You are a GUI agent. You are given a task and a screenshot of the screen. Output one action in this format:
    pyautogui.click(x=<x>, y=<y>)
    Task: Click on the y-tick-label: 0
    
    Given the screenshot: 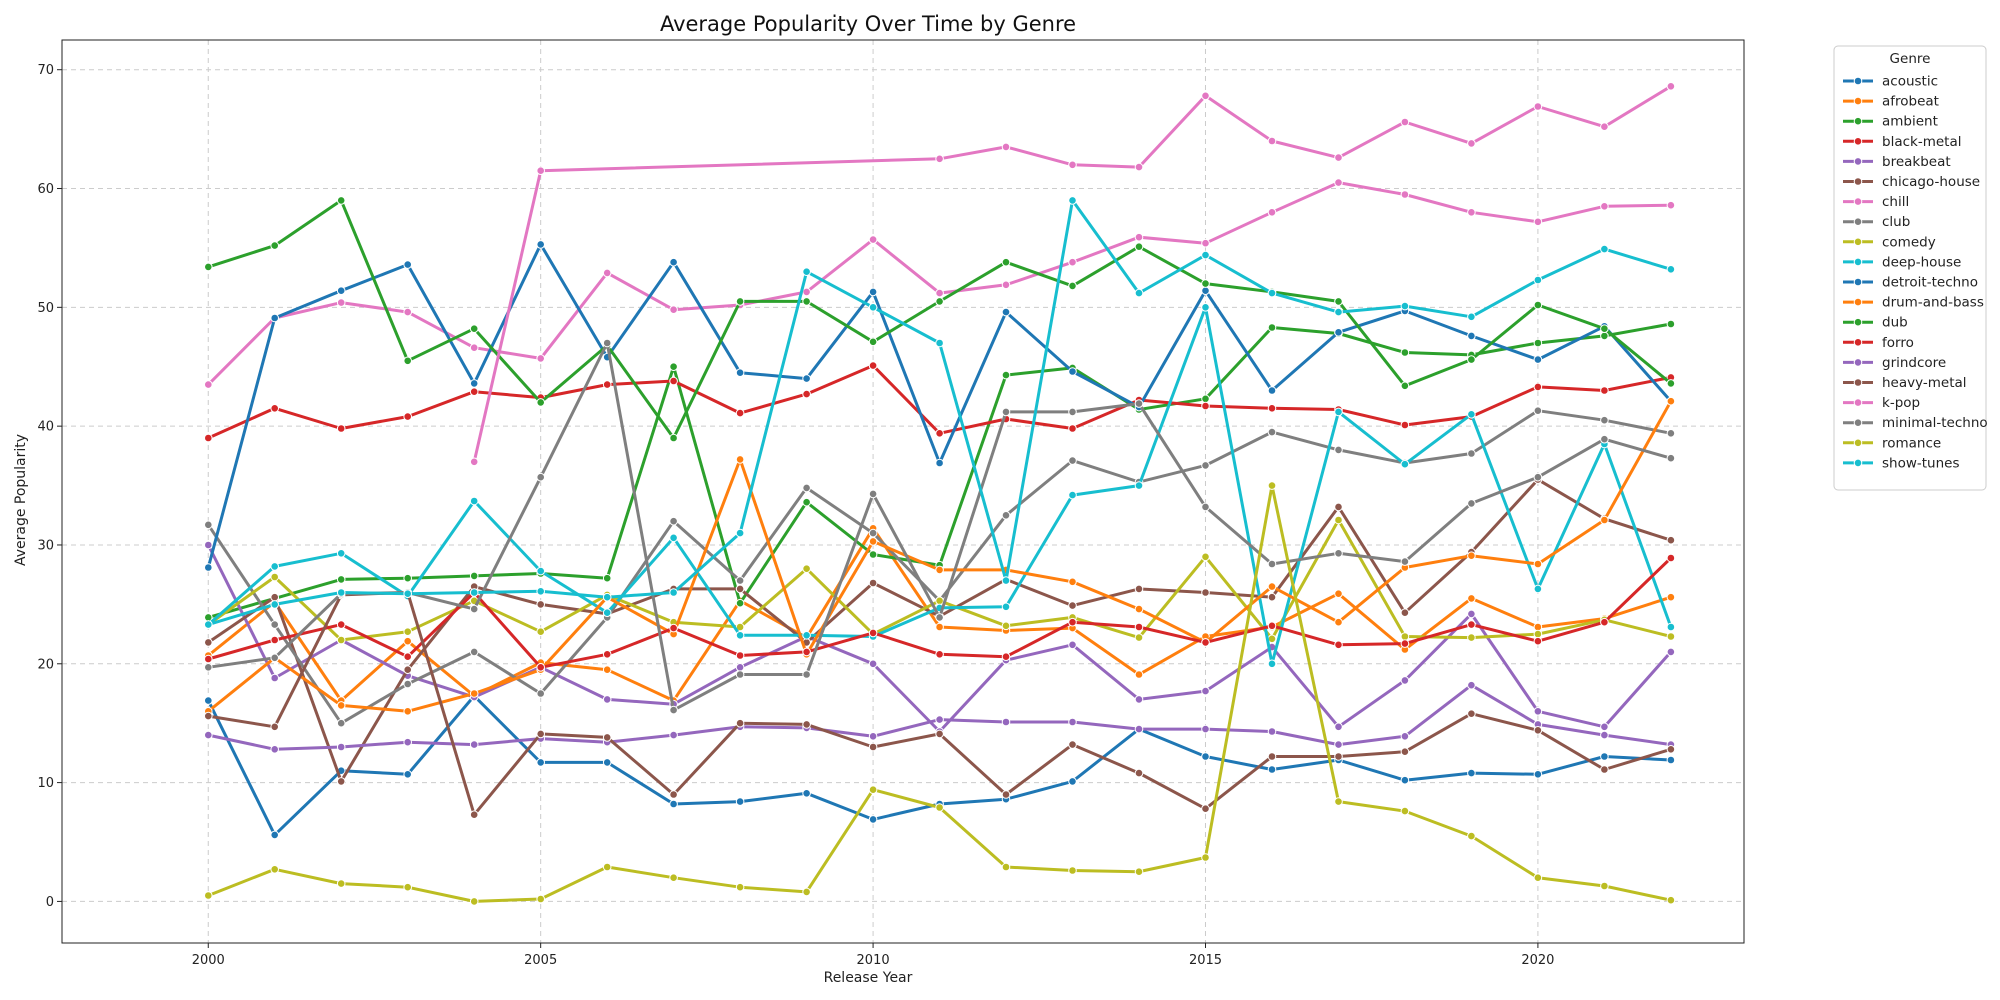 What is the action you would take?
    pyautogui.click(x=50, y=902)
    